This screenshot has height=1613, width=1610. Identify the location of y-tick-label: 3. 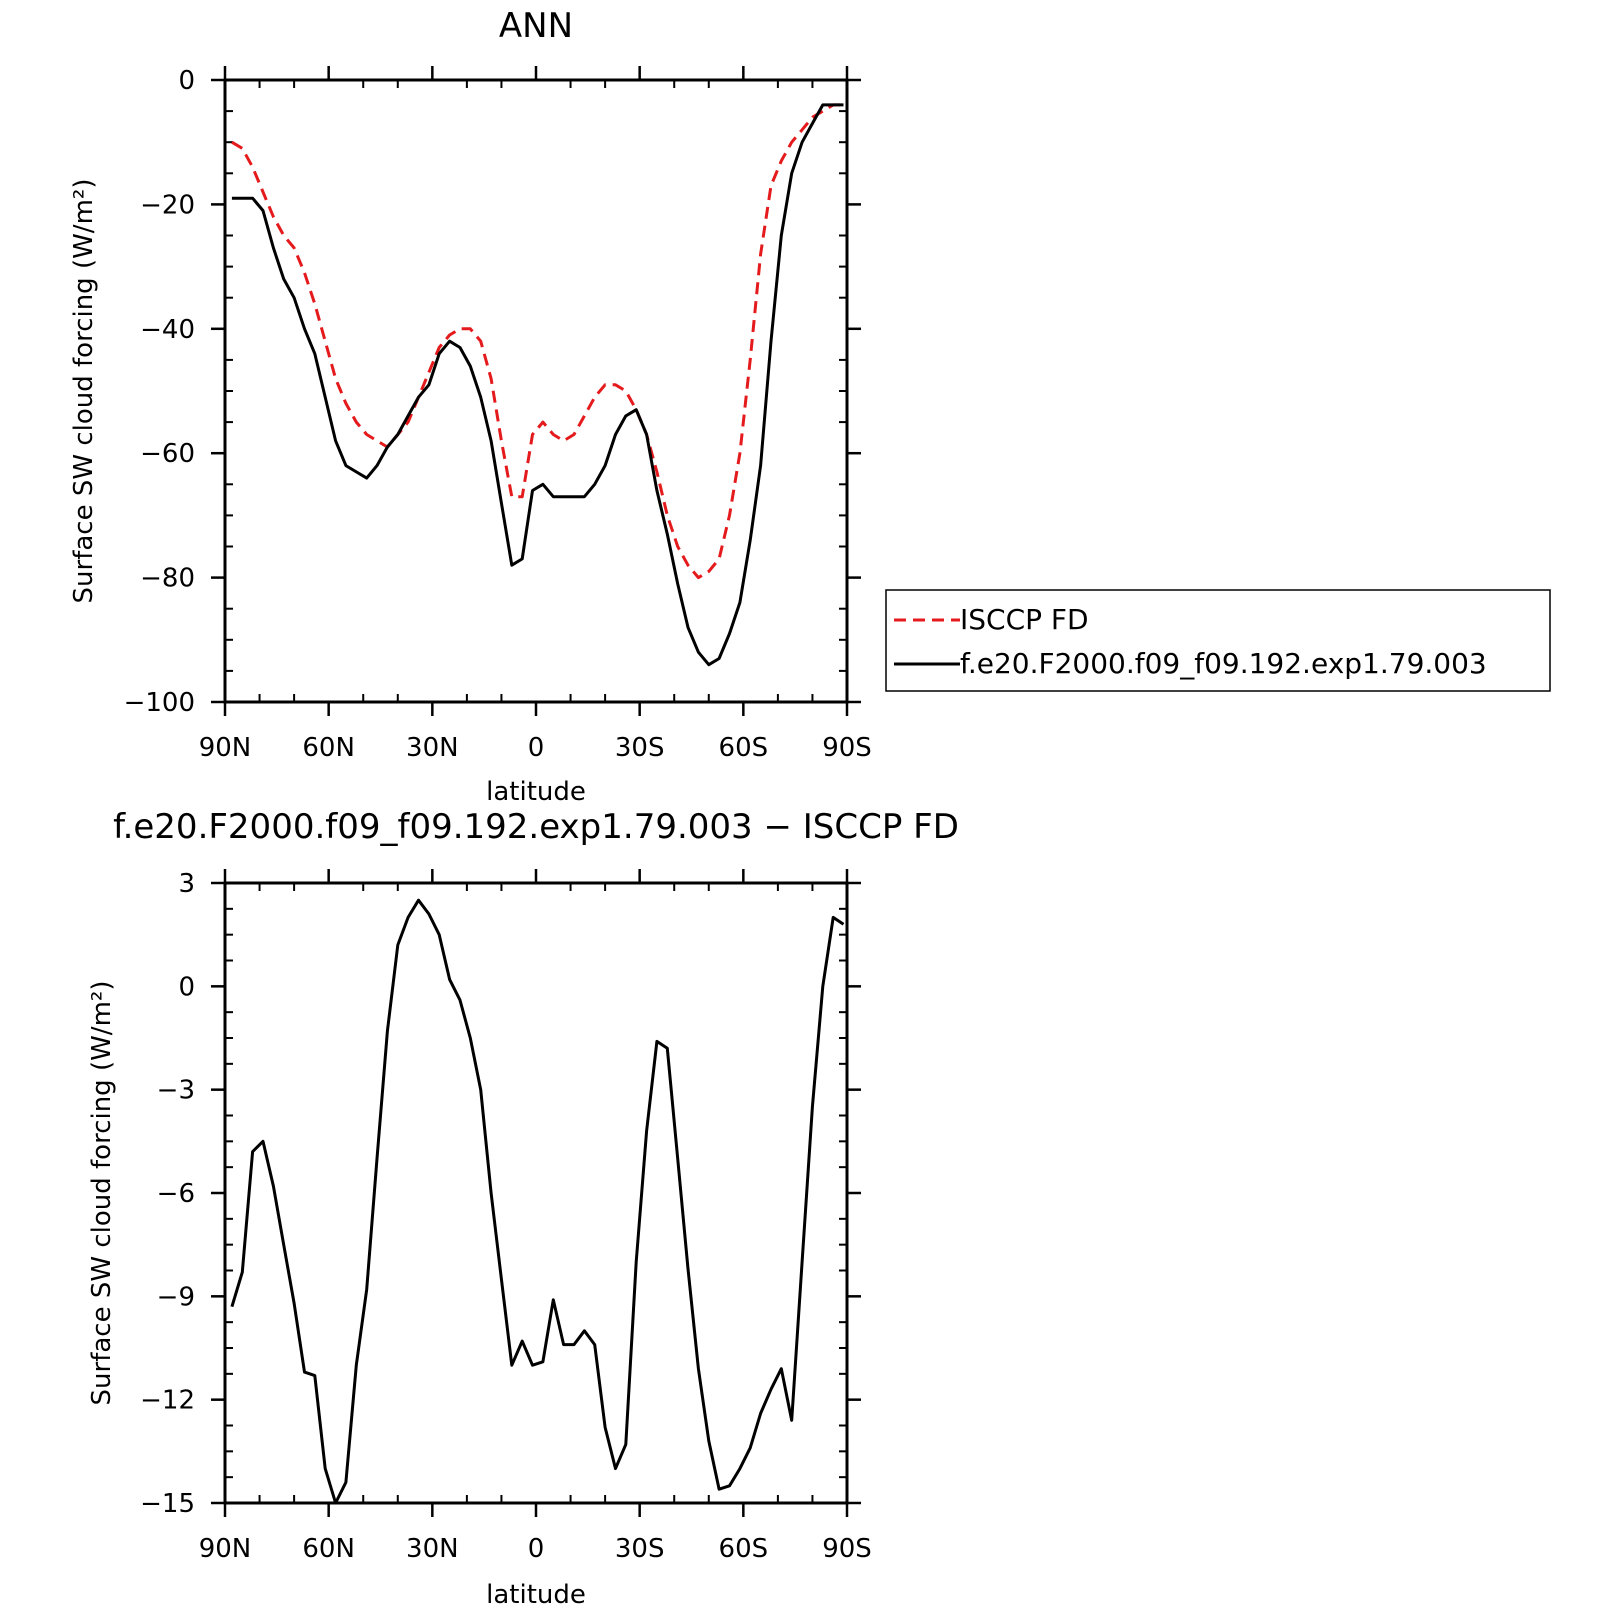
(186, 884).